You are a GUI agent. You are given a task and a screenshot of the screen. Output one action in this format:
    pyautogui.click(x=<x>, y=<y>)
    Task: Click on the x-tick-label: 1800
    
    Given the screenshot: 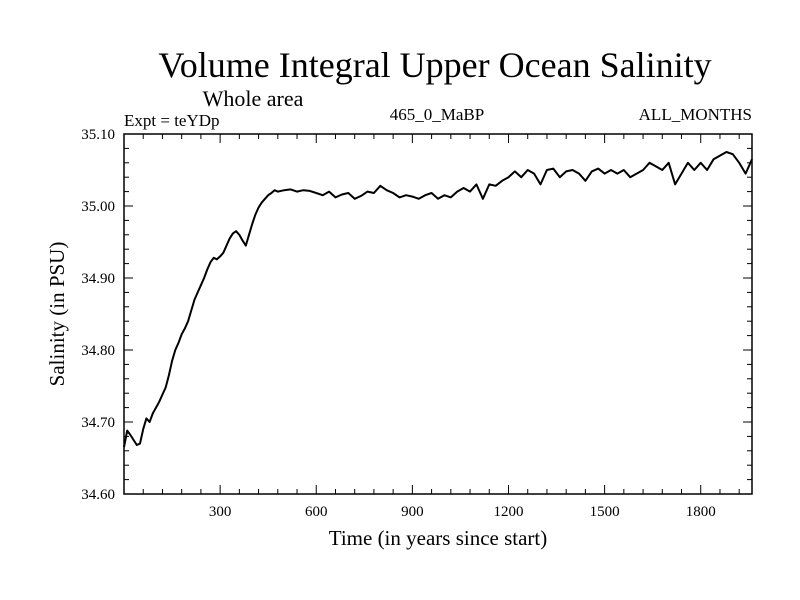 What is the action you would take?
    pyautogui.click(x=701, y=512)
    